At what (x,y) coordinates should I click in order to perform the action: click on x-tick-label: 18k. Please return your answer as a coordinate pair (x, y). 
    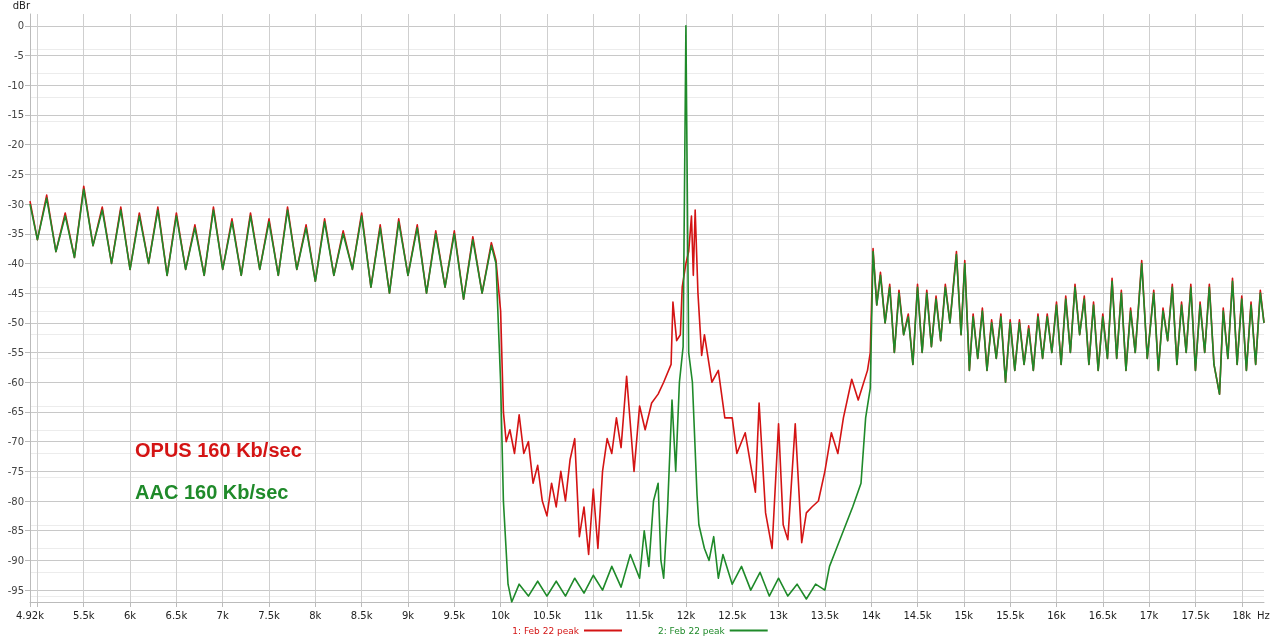
    Looking at the image, I should click on (1242, 615).